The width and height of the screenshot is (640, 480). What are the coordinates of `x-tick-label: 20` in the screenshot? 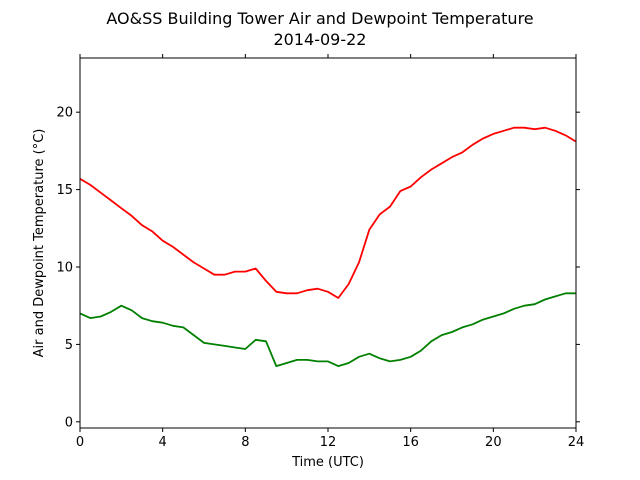 It's located at (493, 442).